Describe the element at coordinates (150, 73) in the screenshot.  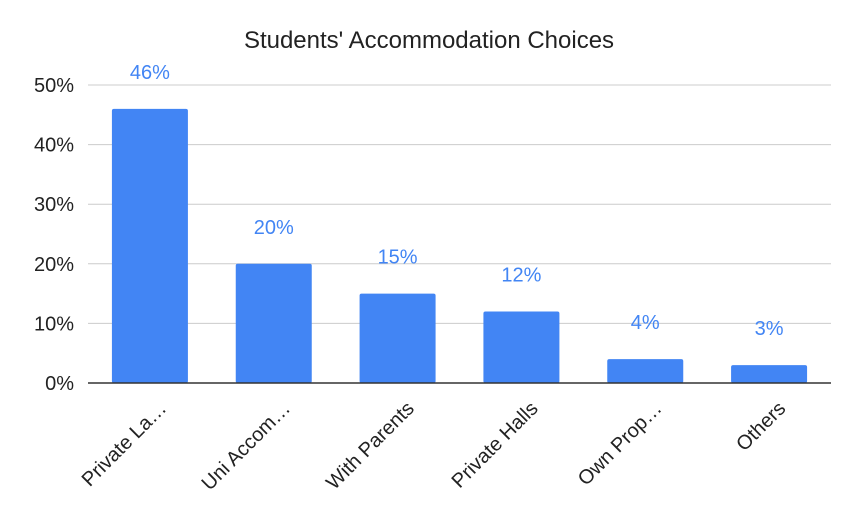
I see `data-label: 46%` at that location.